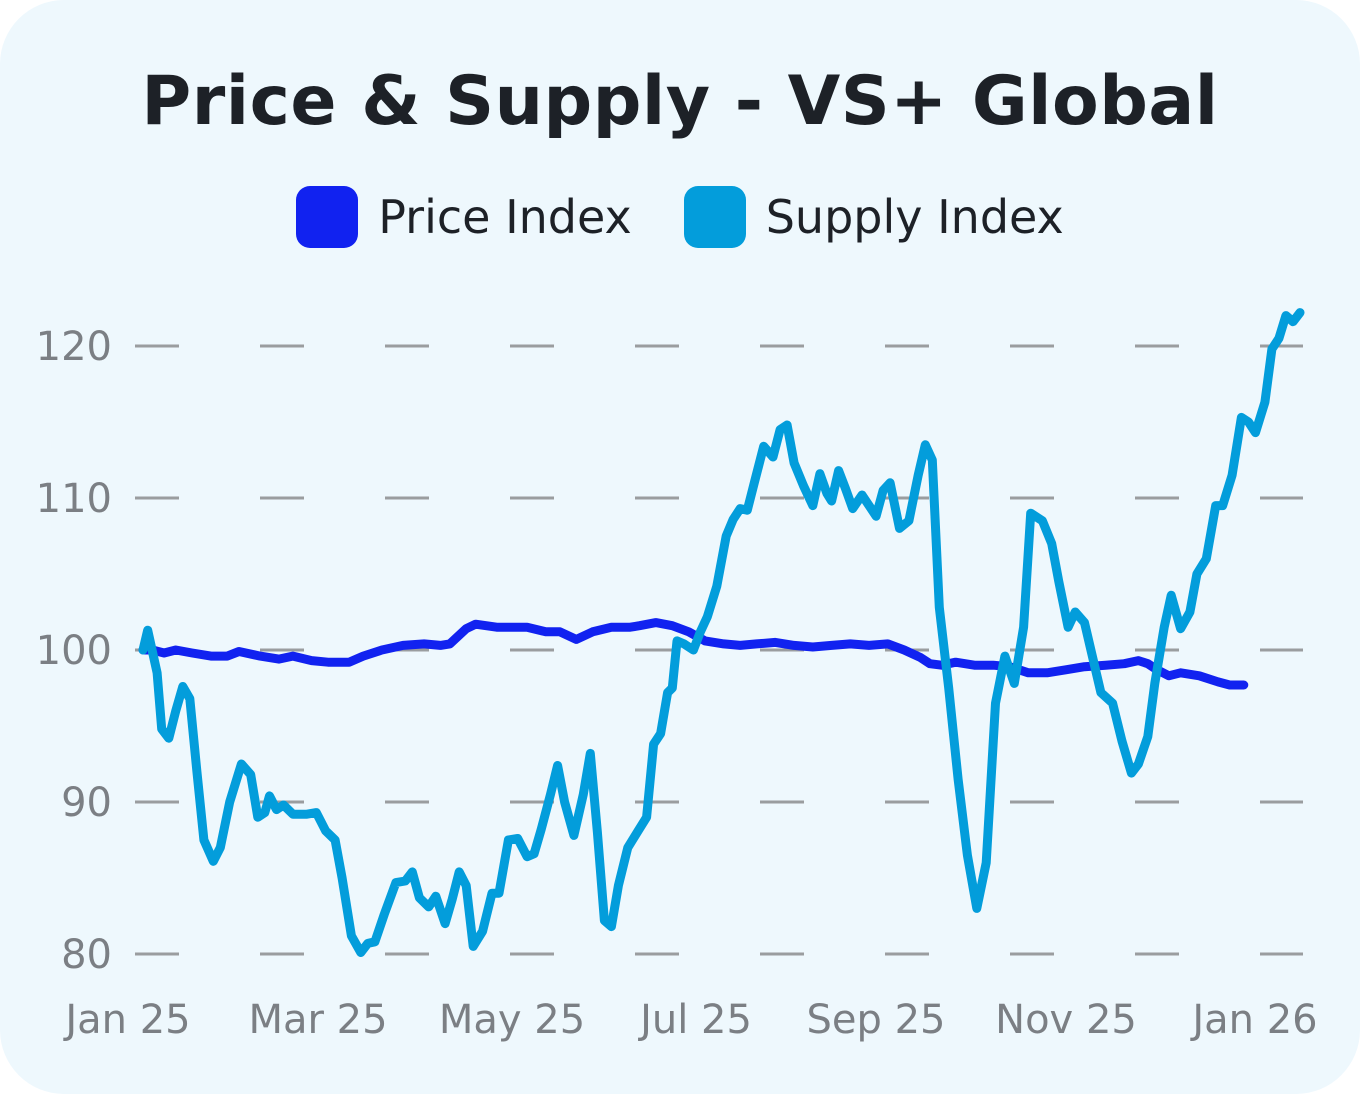 The height and width of the screenshot is (1094, 1360). I want to click on y-tick-label: 80, so click(86, 955).